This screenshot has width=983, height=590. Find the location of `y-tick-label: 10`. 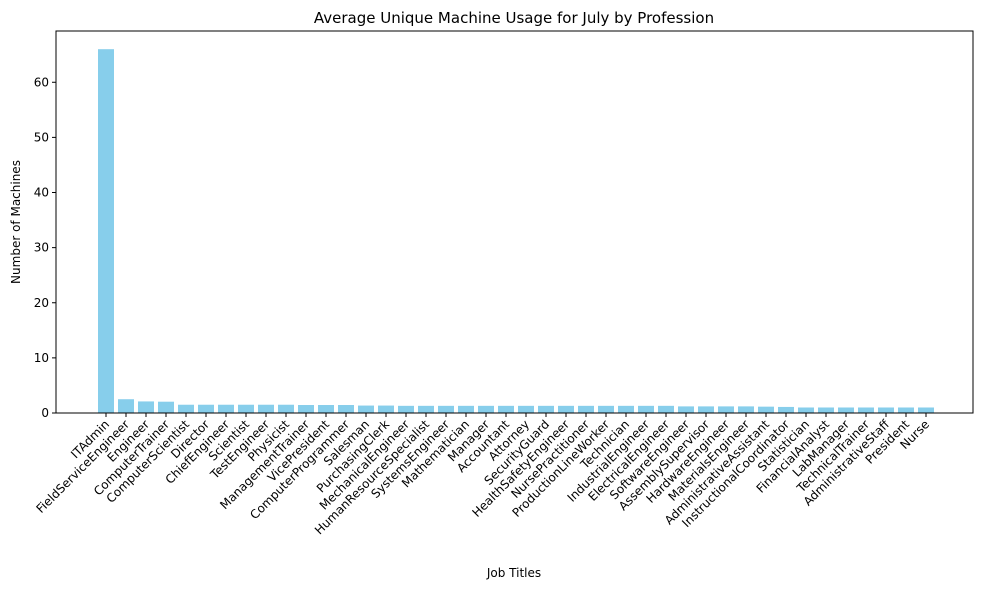

y-tick-label: 10 is located at coordinates (41, 358).